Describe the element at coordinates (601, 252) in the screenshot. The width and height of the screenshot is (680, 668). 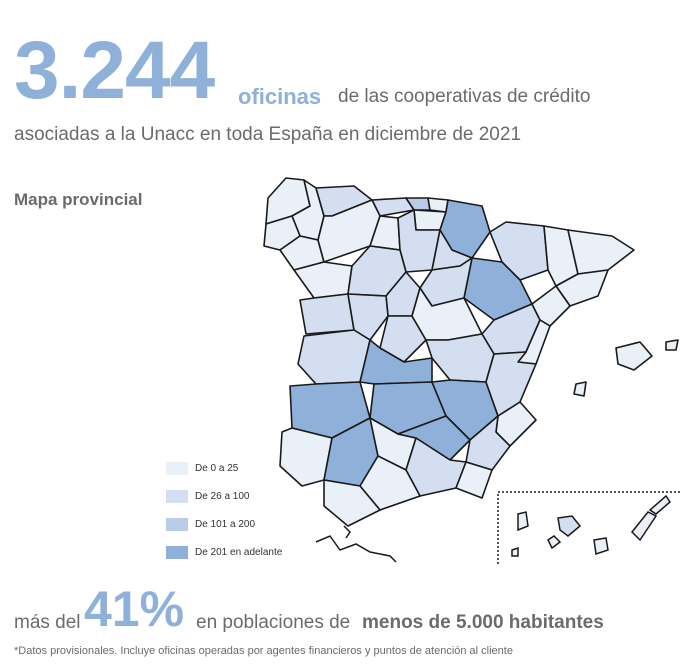
I see `province-girona` at that location.